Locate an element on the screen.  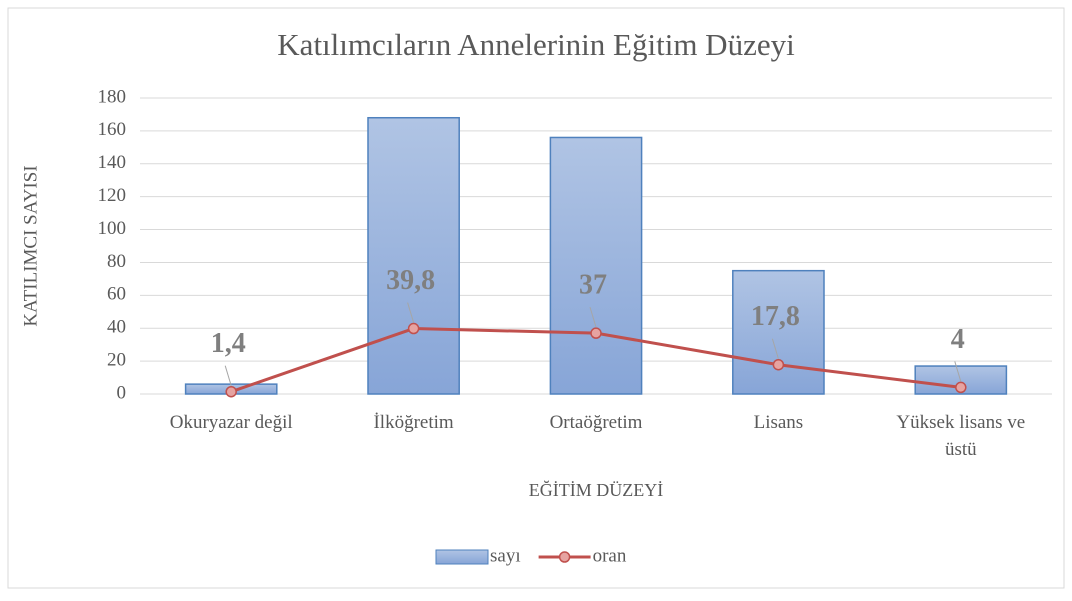
y-tick-label: 120 is located at coordinates (112, 195).